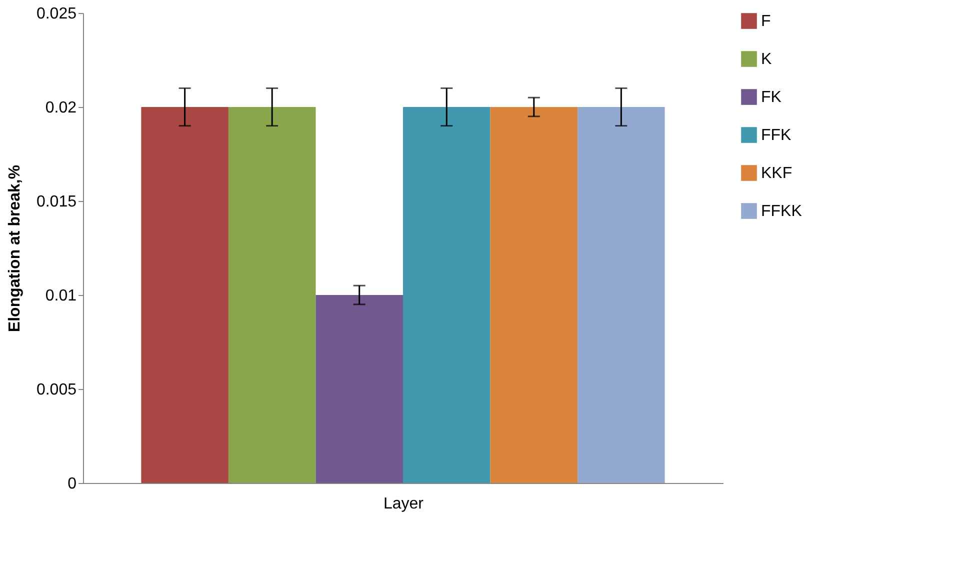 This screenshot has width=958, height=579. I want to click on legend-label: K, so click(766, 59).